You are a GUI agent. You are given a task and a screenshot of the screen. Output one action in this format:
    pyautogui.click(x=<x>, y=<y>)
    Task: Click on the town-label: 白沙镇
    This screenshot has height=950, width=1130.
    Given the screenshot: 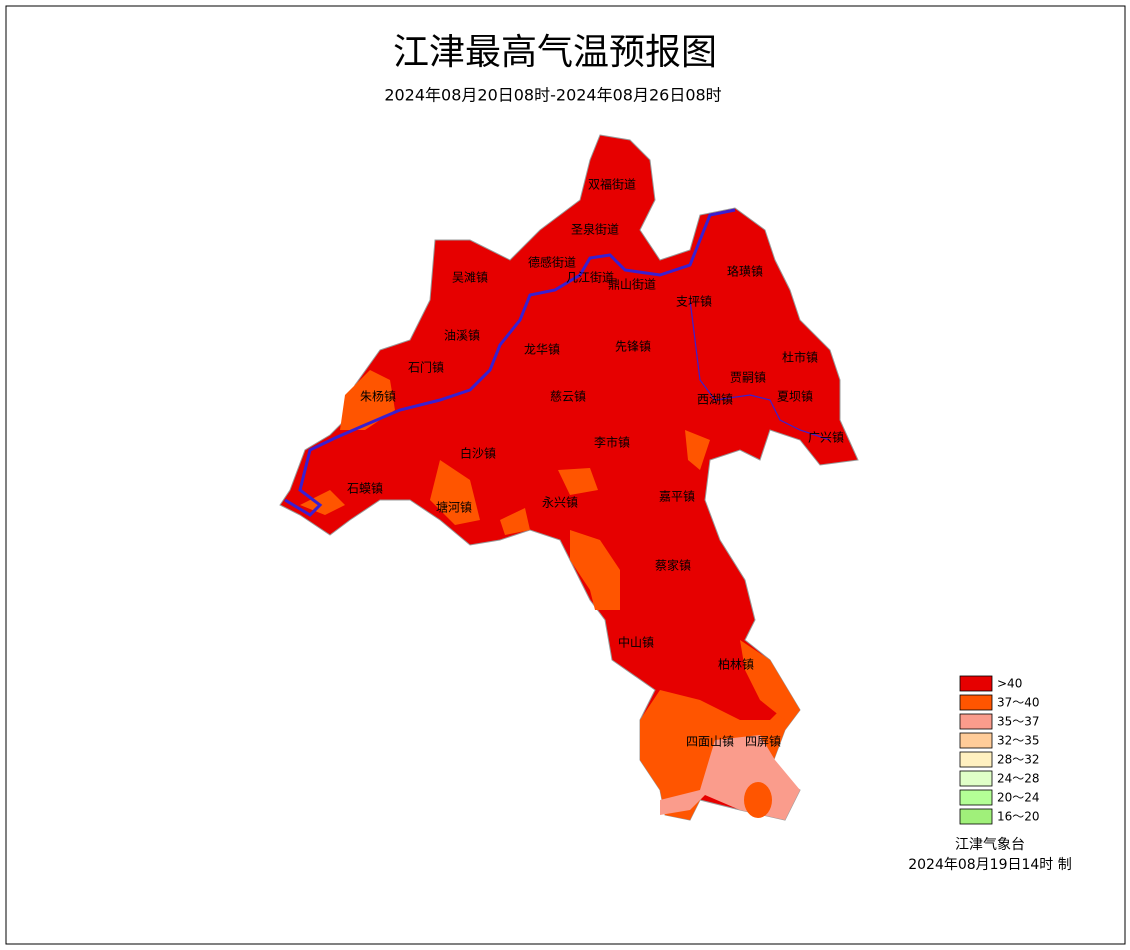 What is the action you would take?
    pyautogui.click(x=478, y=453)
    